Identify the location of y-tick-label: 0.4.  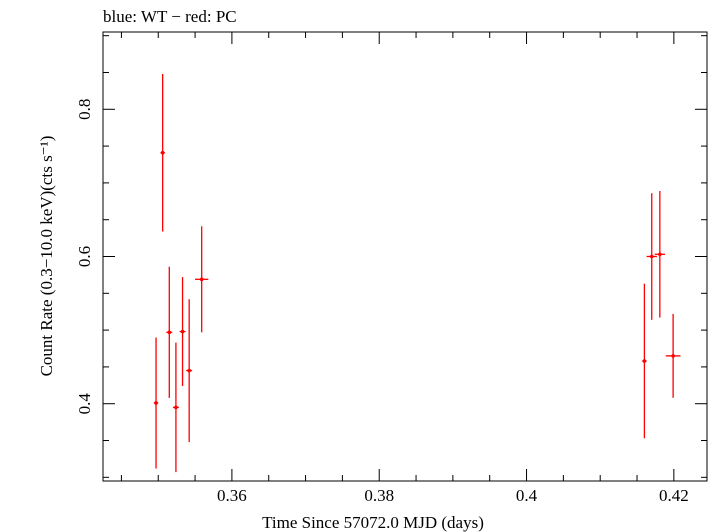
(84, 404).